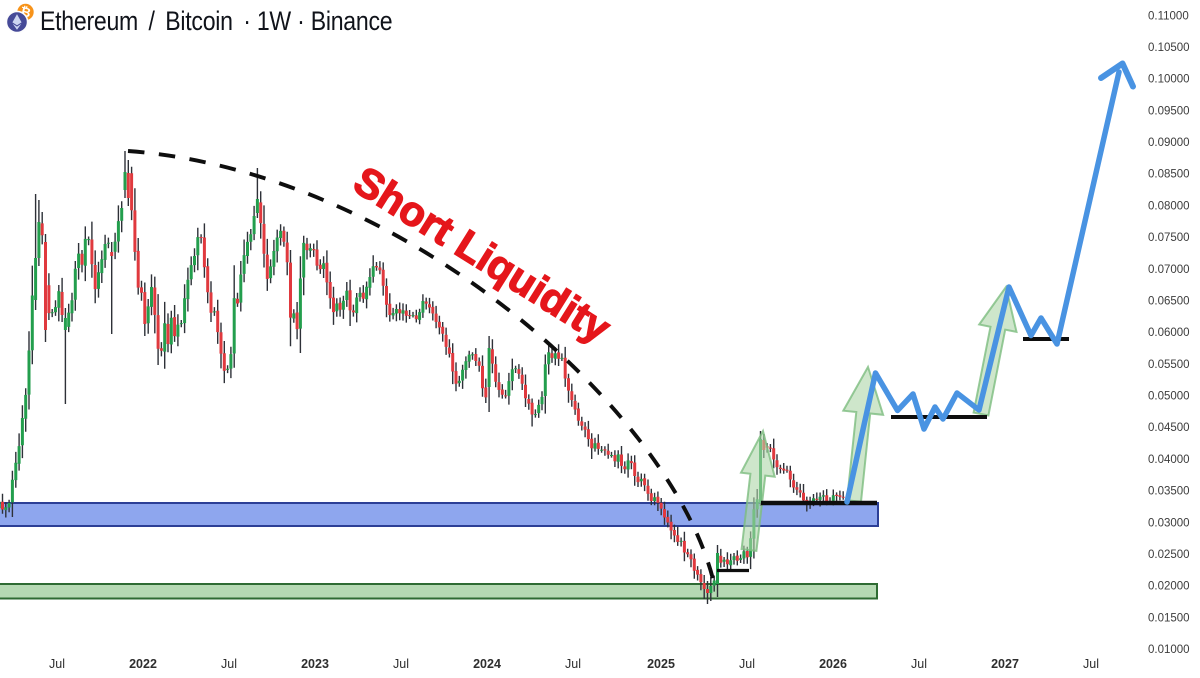 This screenshot has height=678, width=1200. I want to click on svg-text: 0.08000, so click(1169, 206).